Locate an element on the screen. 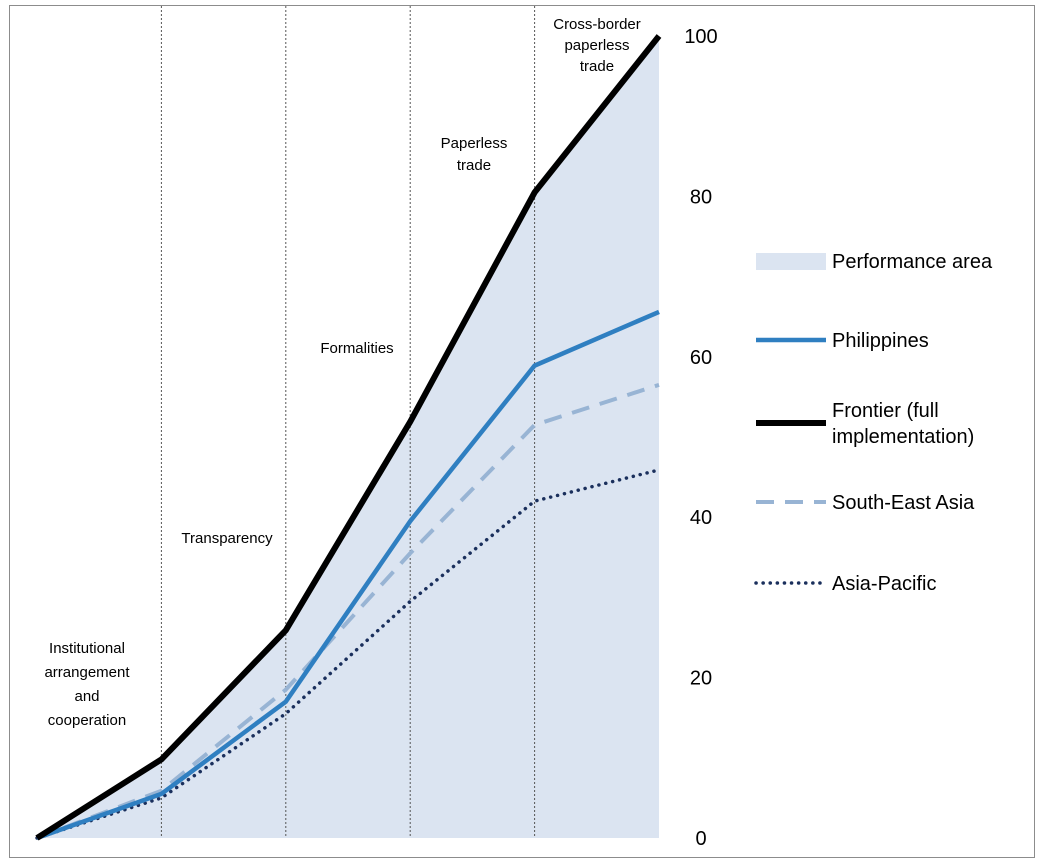 The height and width of the screenshot is (865, 1040). legend-label: Philippines is located at coordinates (880, 341).